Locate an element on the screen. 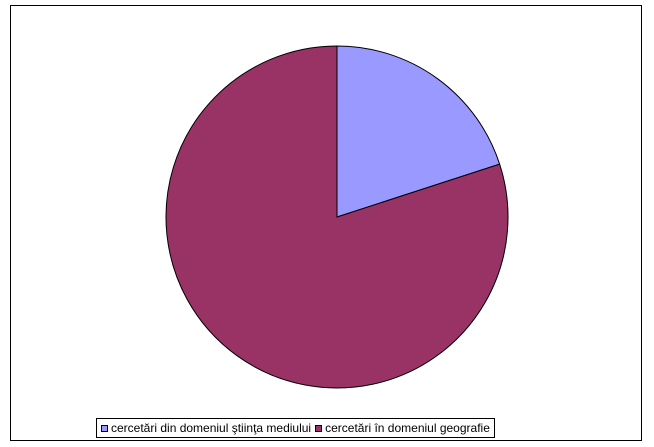  legend-item-1: cercetări în domeniul geografie is located at coordinates (402, 428).